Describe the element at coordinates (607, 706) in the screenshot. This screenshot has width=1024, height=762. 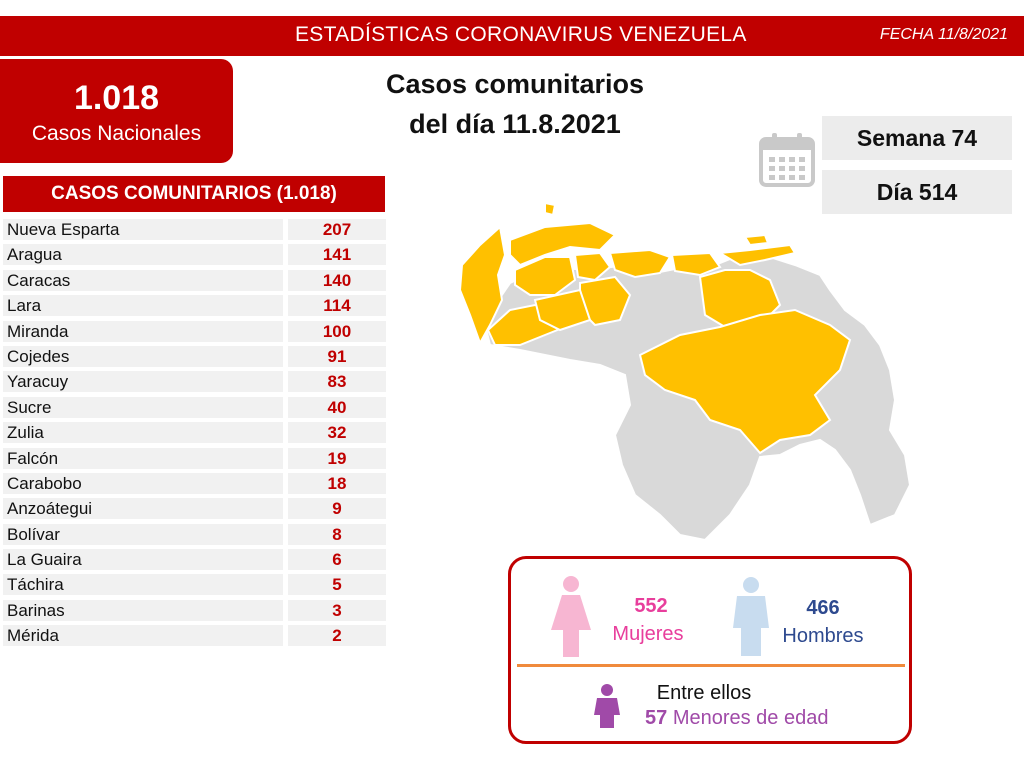
I see `child-icon` at that location.